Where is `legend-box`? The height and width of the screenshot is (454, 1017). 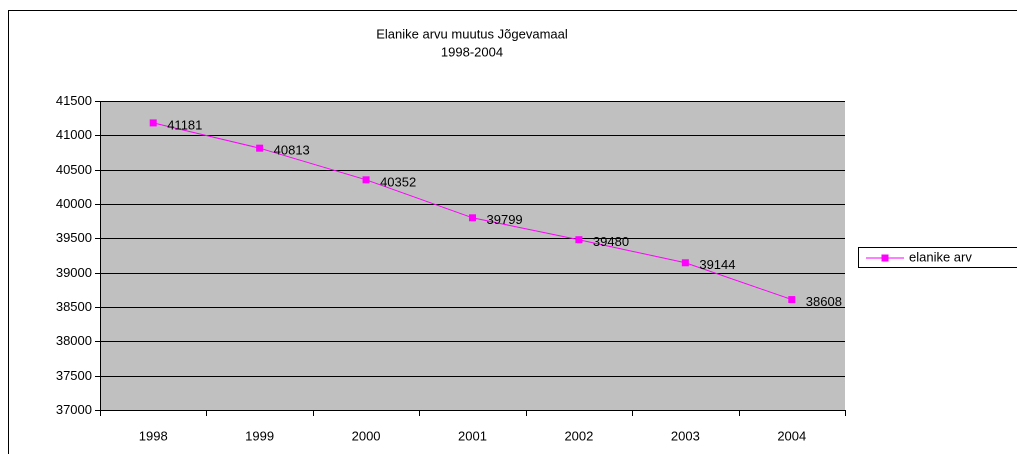 legend-box is located at coordinates (937, 257).